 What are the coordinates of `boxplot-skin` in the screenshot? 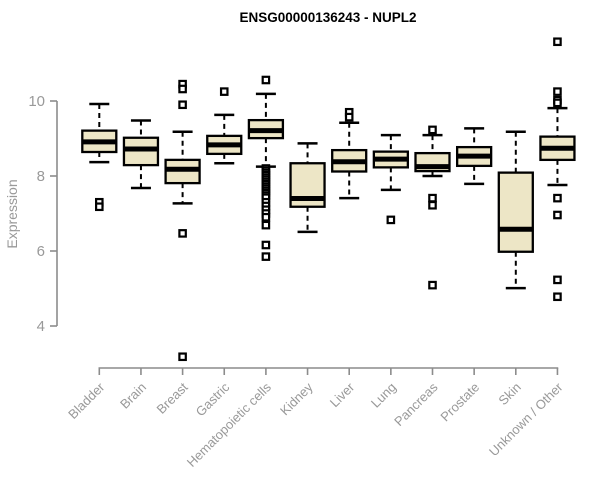 It's located at (515, 210).